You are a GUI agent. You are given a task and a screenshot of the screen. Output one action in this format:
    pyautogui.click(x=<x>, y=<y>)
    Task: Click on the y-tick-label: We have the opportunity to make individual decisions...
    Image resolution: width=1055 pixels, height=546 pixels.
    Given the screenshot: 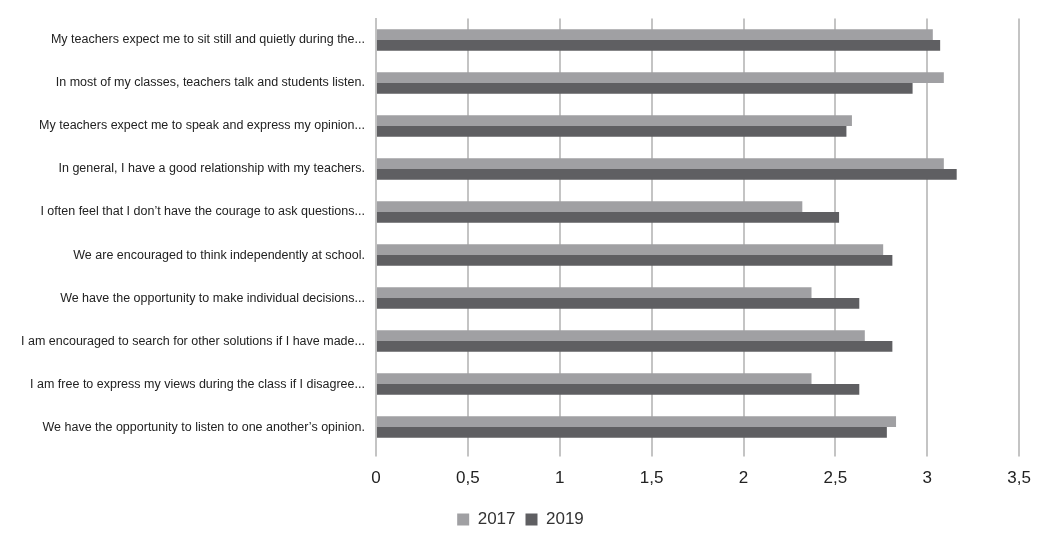 What is the action you would take?
    pyautogui.click(x=212, y=297)
    